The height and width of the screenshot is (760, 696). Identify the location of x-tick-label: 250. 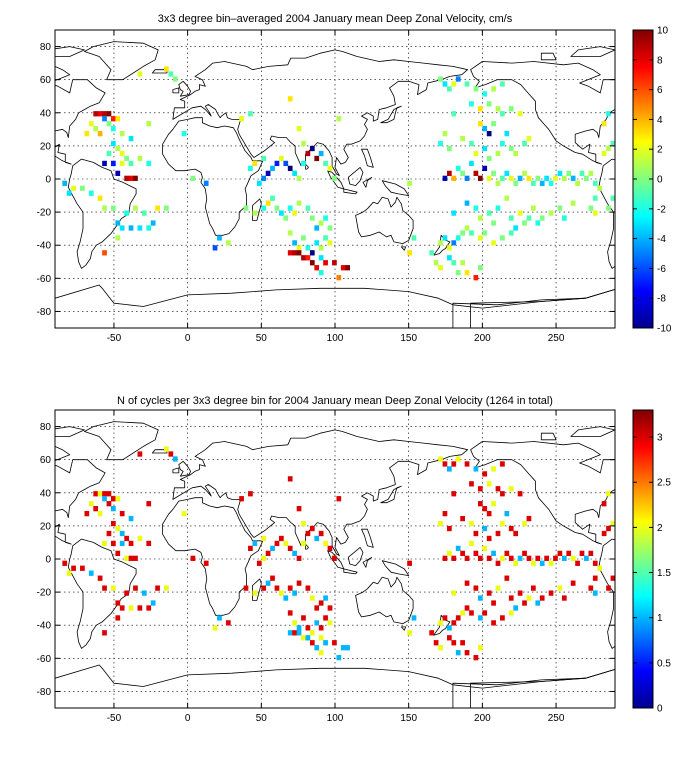
(556, 718).